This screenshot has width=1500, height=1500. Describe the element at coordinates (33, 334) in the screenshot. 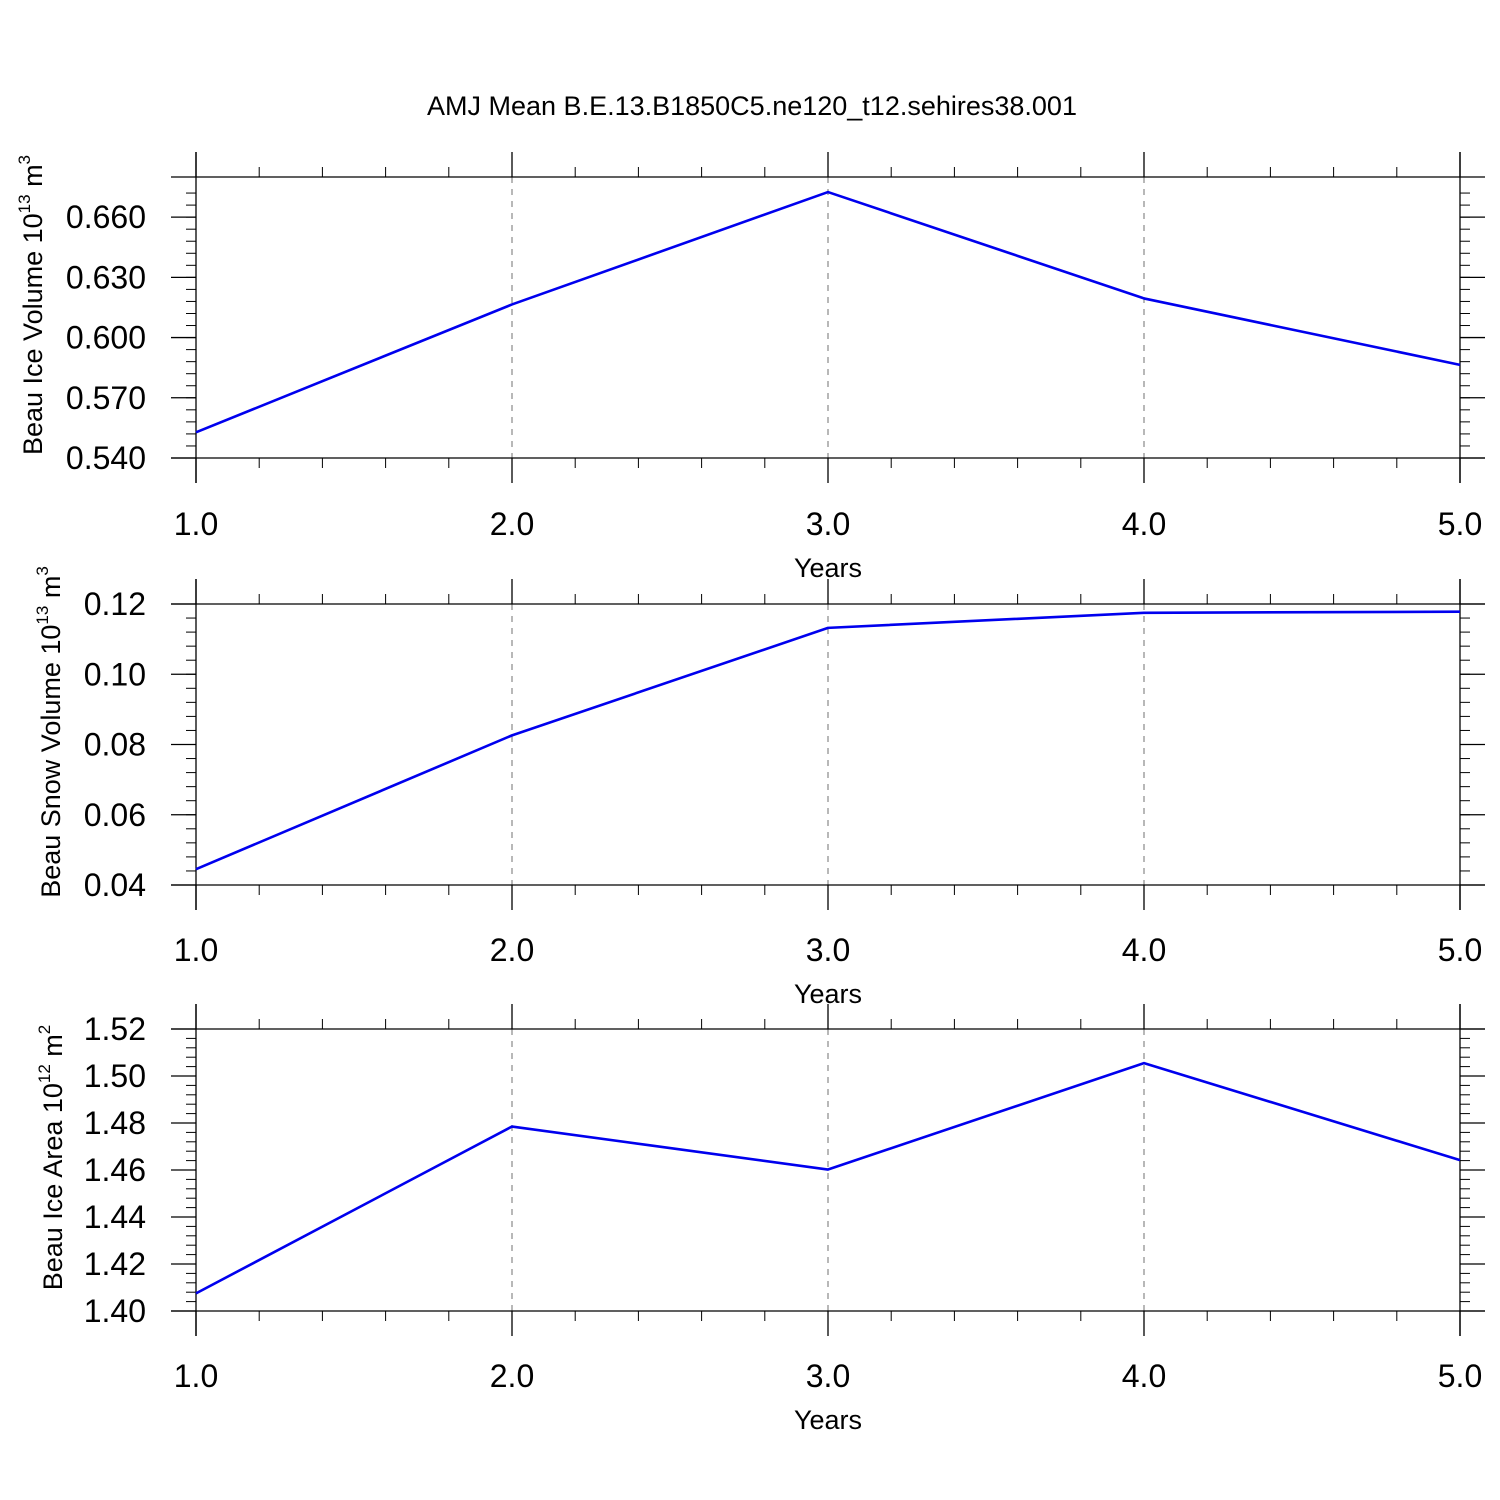

I see `y-axis-label-text: Beau Ice Volume 10` at that location.